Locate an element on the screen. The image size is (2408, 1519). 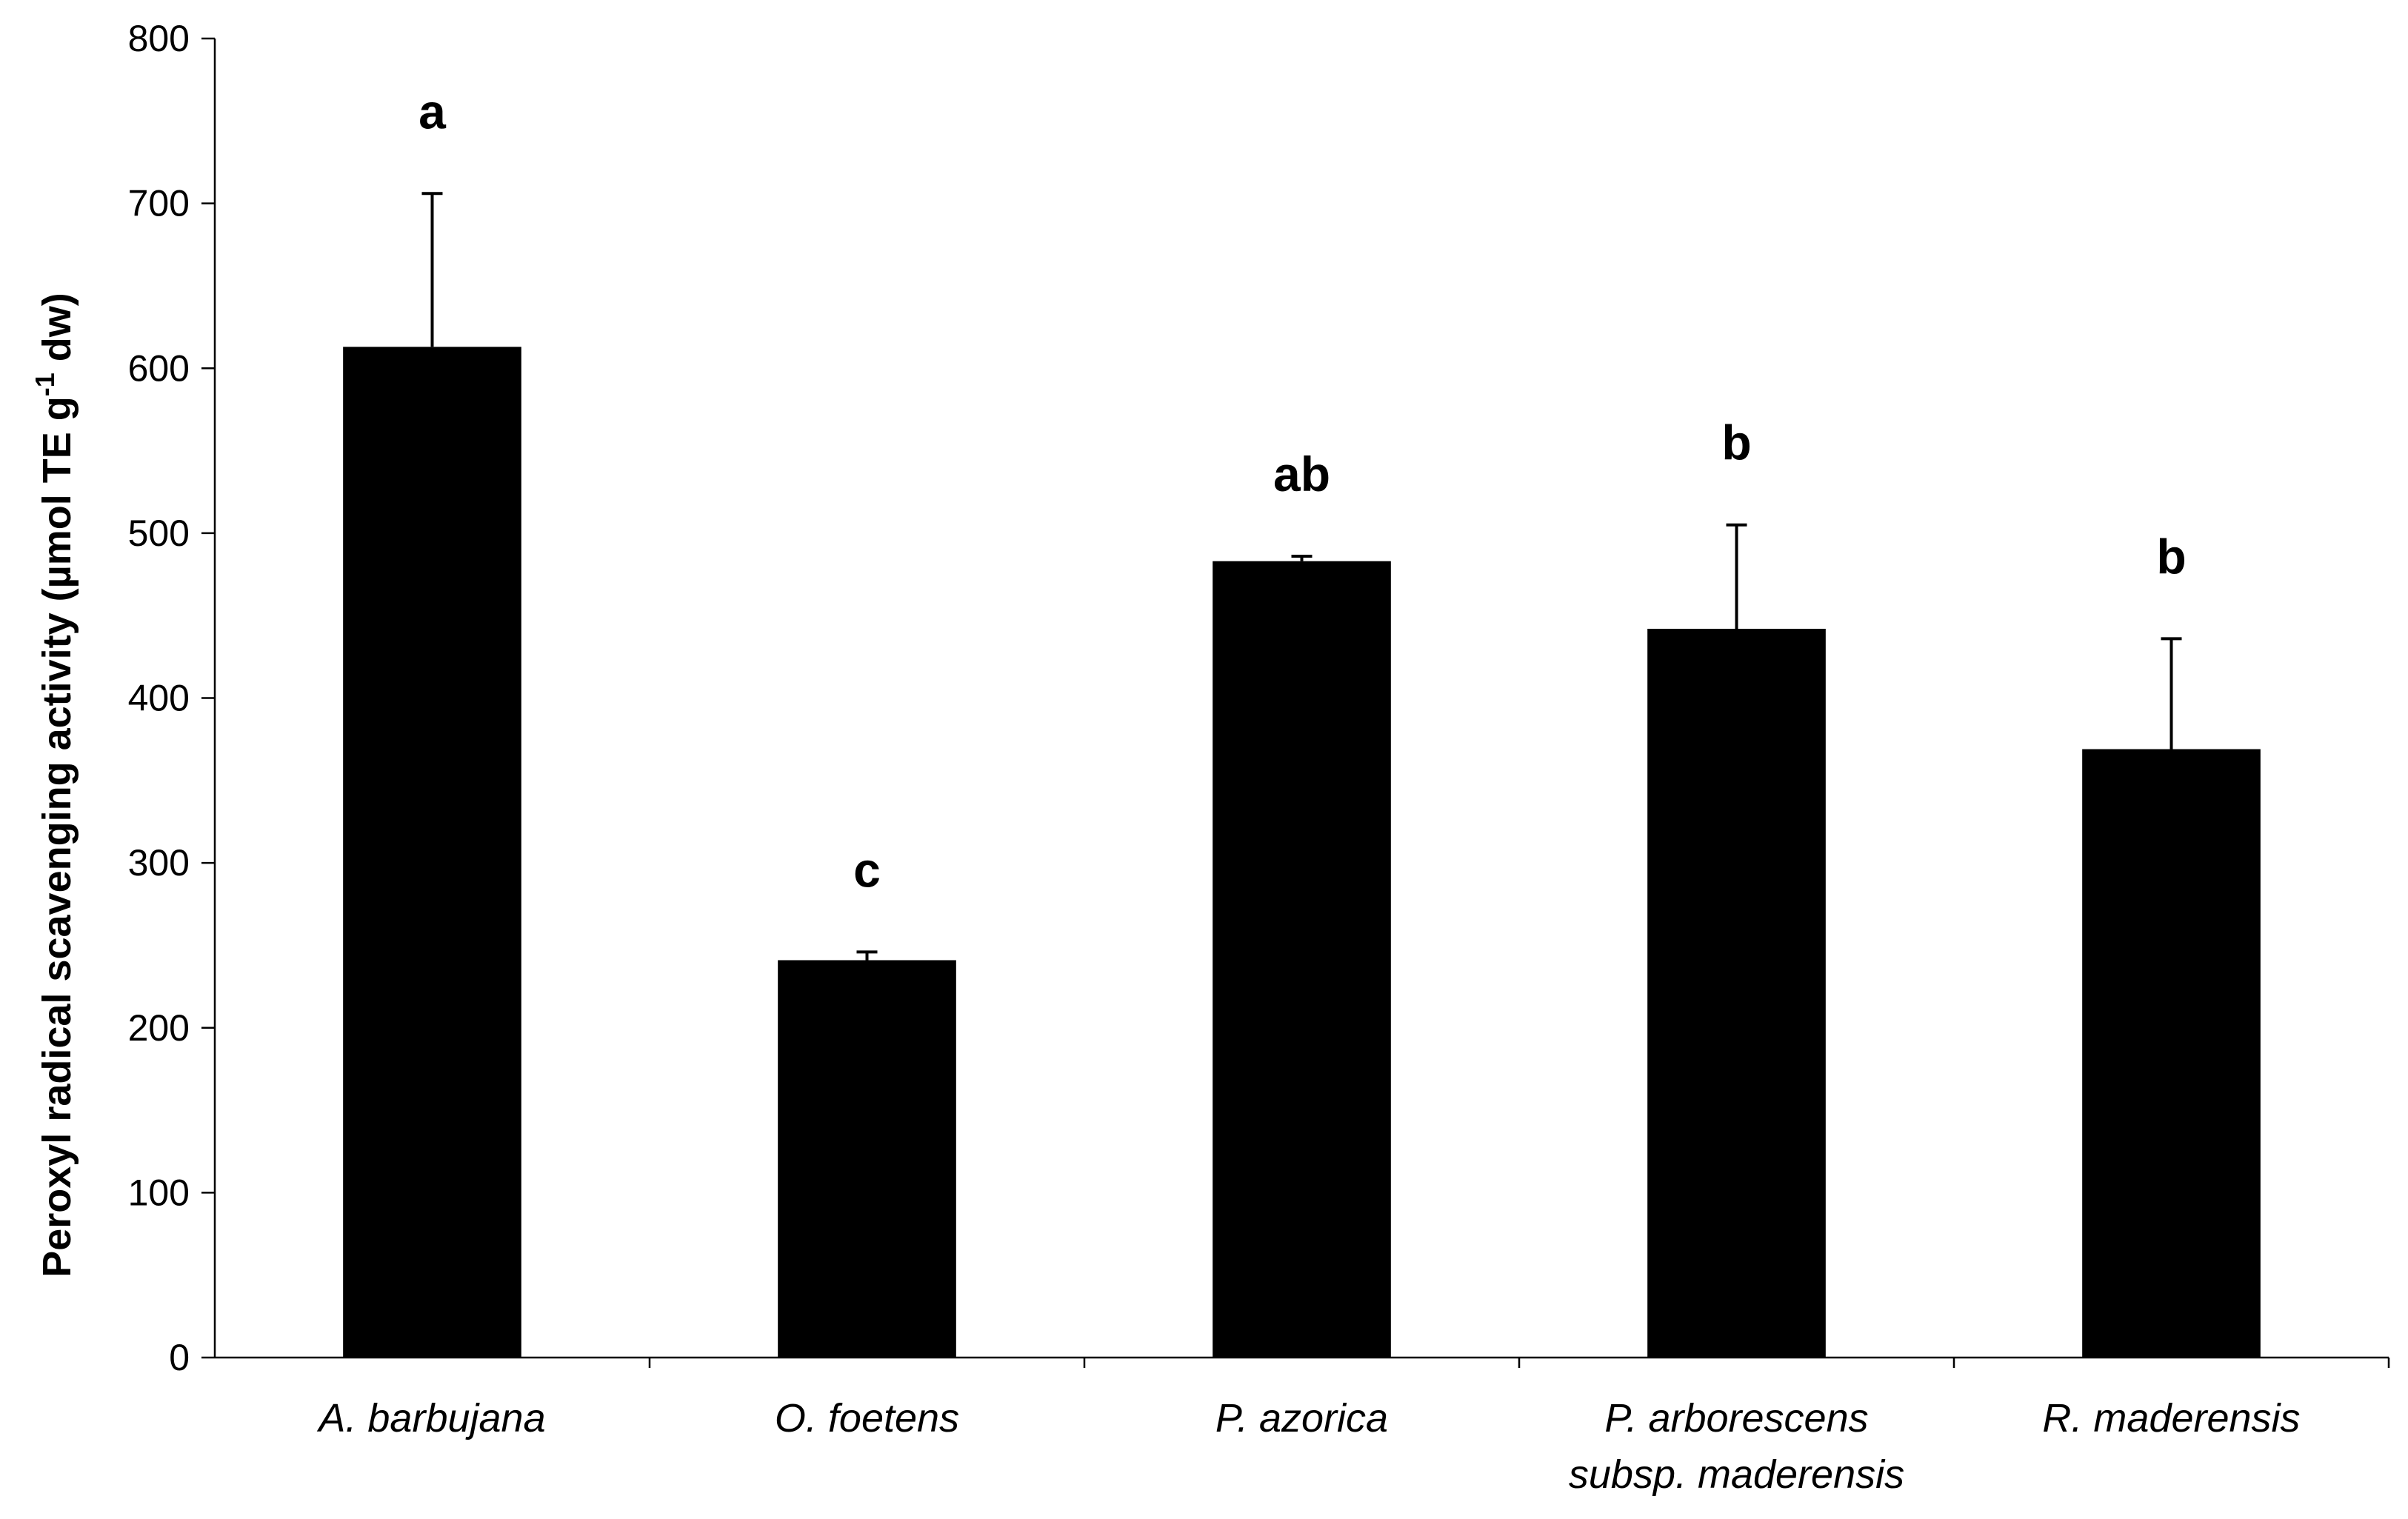
significance-letter: c is located at coordinates (867, 870).